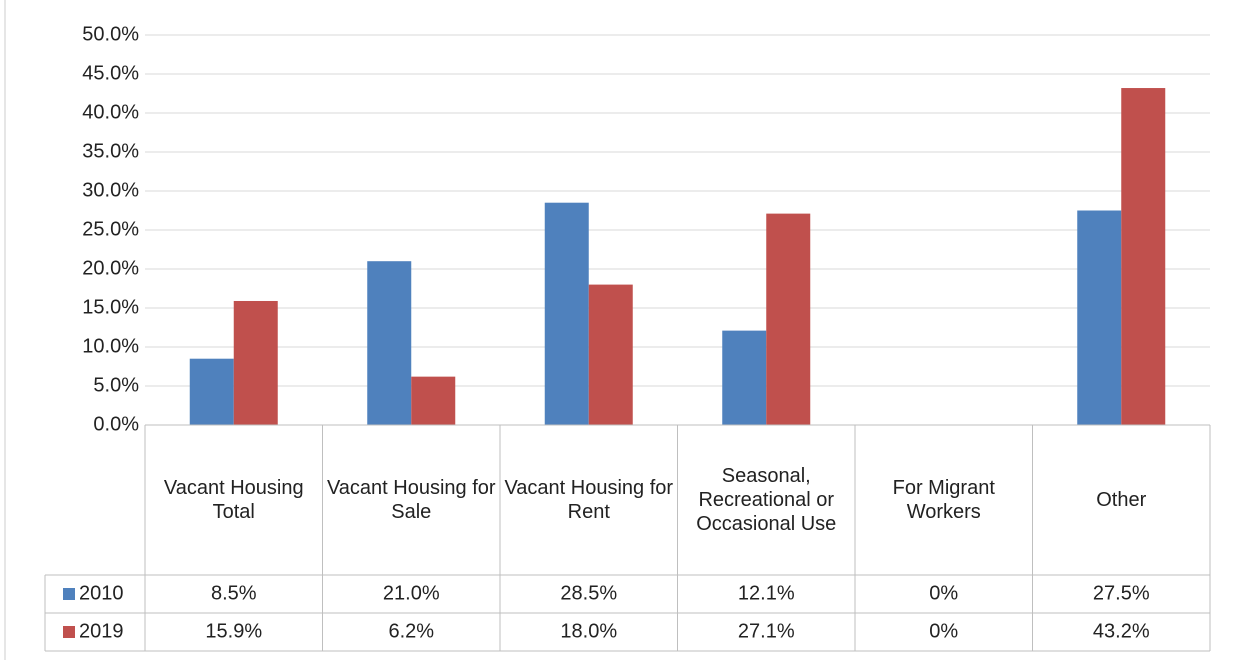  I want to click on y-tick-label: 45.0%, so click(110, 73).